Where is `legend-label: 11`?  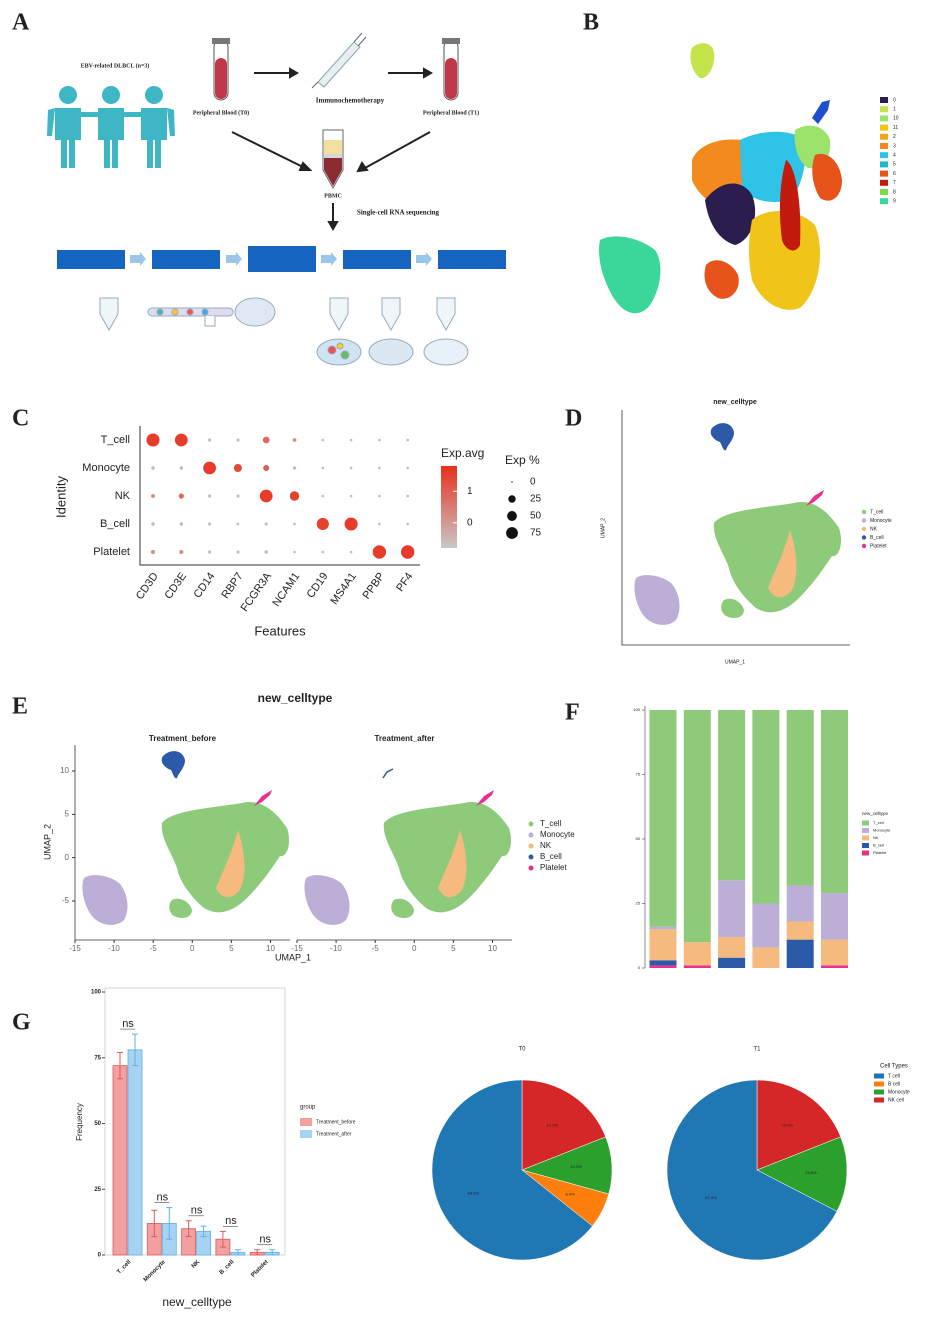
legend-label: 11 is located at coordinates (895, 128).